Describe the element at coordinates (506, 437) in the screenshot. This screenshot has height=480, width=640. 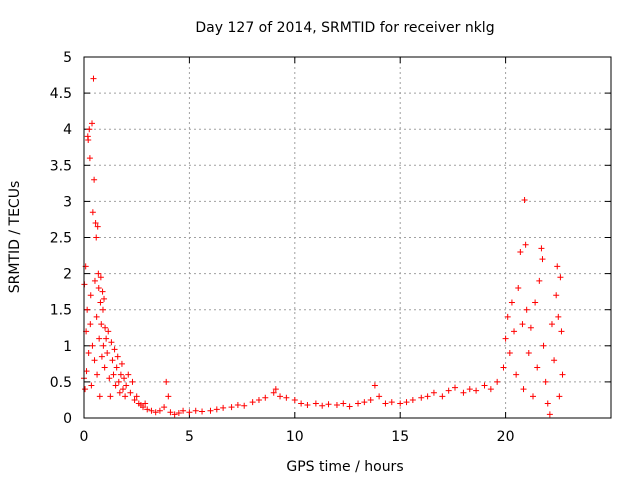
I see `x-tick-label: 20` at that location.